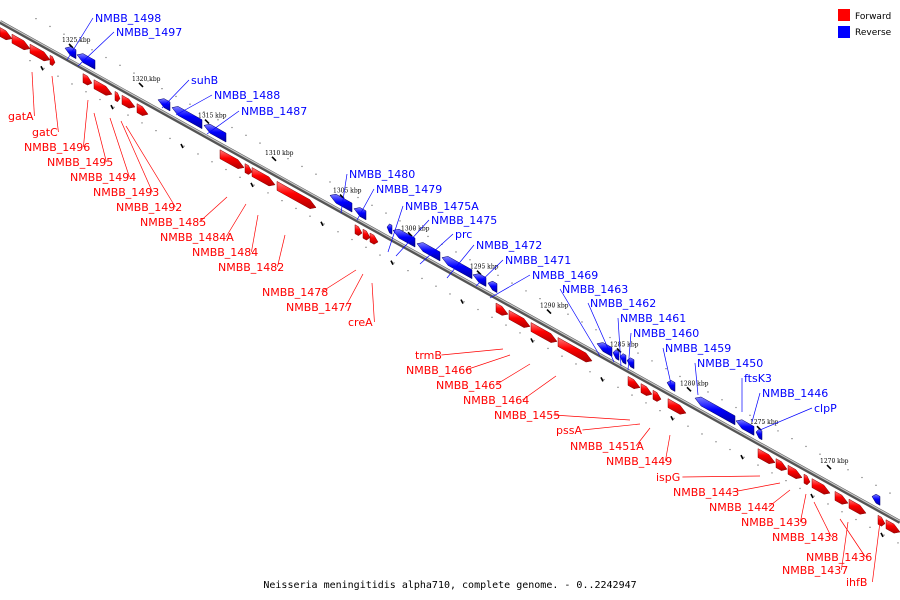 Image resolution: width=900 pixels, height=600 pixels. What do you see at coordinates (409, 189) in the screenshot?
I see `gene-label-nmbb-1479: NMBB_1479` at bounding box center [409, 189].